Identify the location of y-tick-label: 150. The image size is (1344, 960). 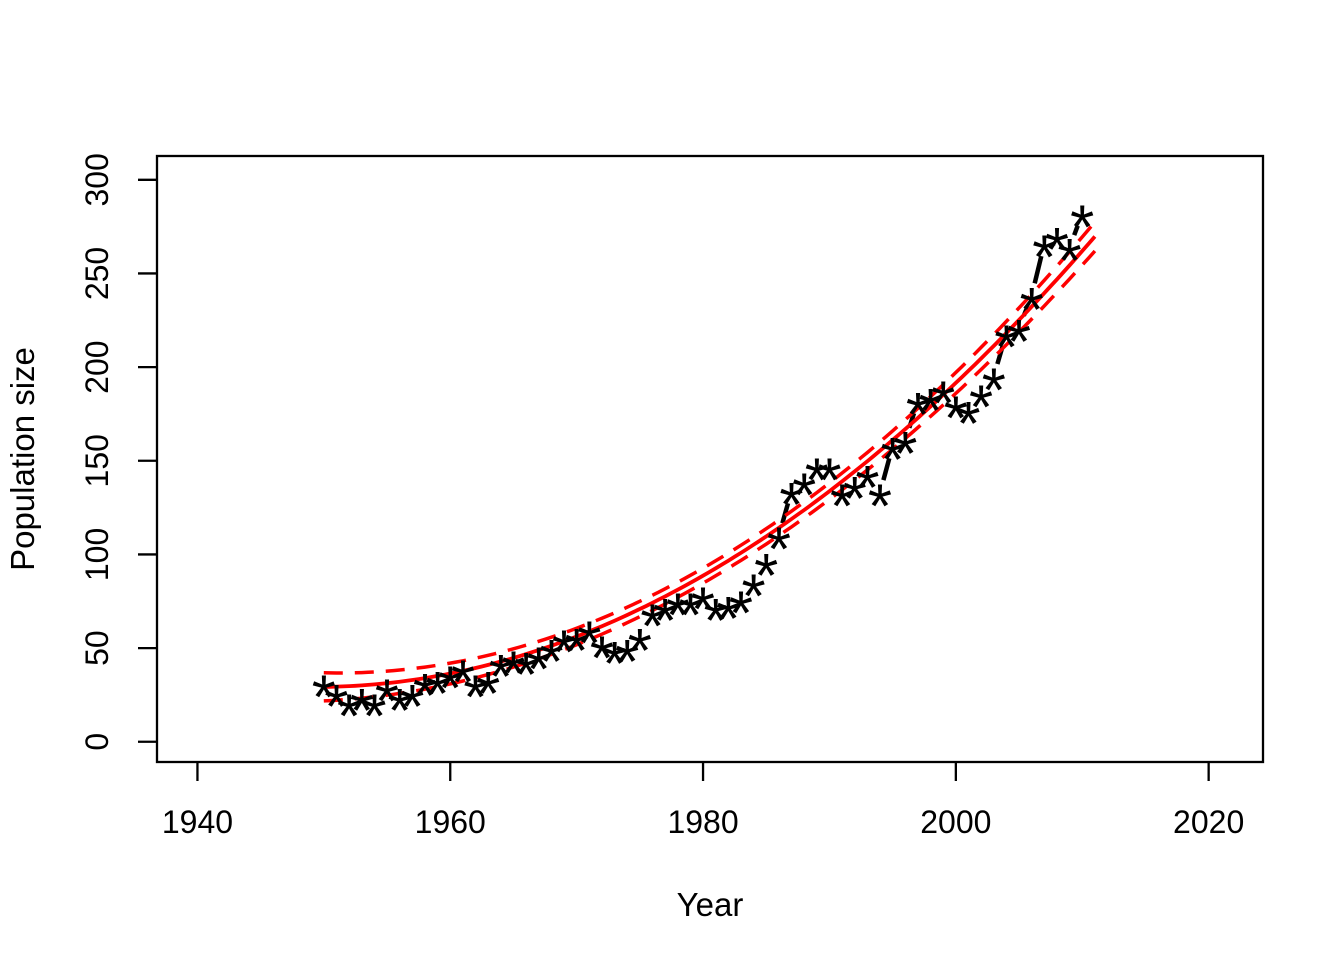
(97, 460).